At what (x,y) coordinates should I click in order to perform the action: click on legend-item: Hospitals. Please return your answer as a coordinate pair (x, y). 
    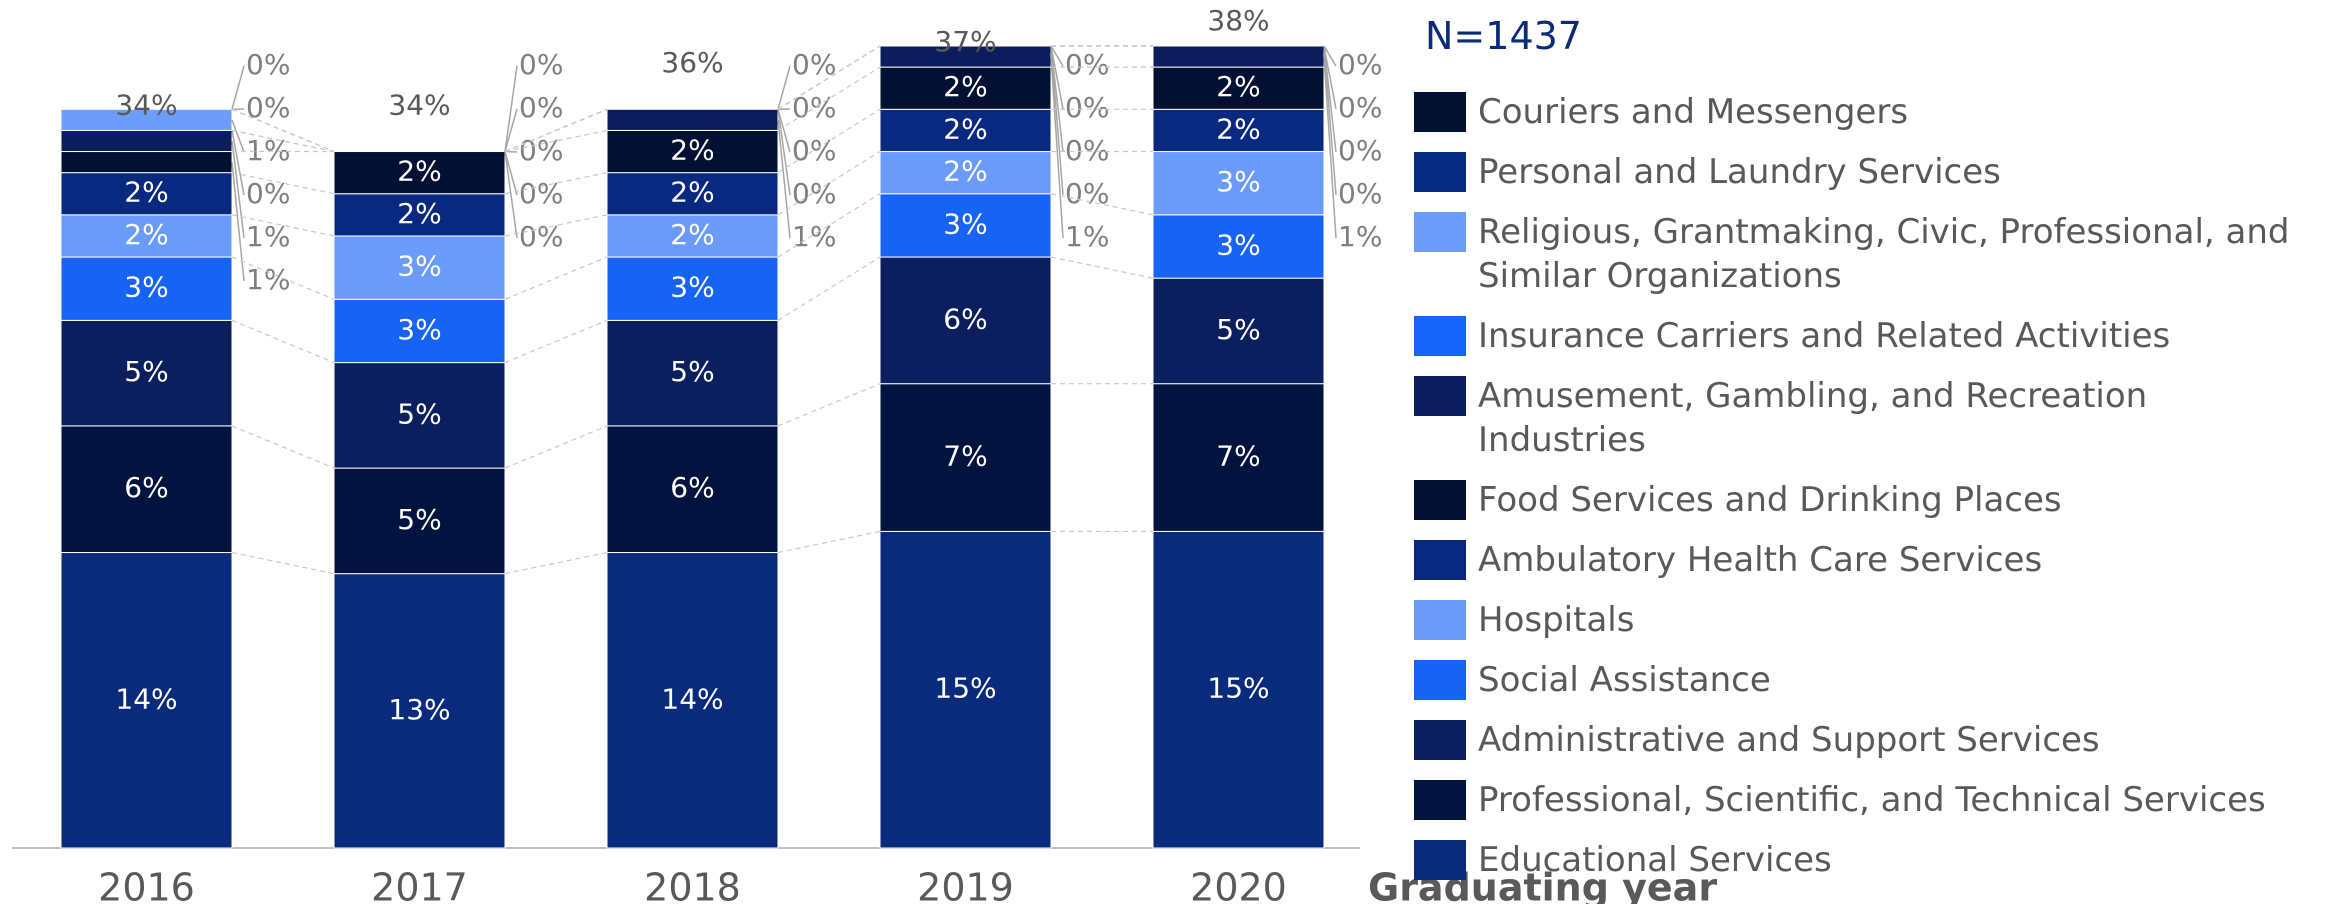
    Looking at the image, I should click on (1864, 620).